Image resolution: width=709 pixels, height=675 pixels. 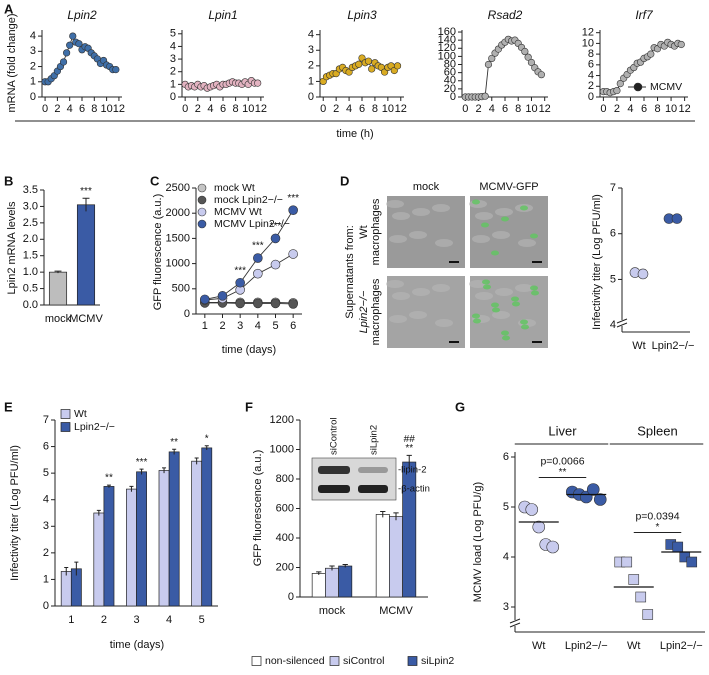 What do you see at coordinates (447, 48) in the screenshot?
I see `y-tick-label: 120` at bounding box center [447, 48].